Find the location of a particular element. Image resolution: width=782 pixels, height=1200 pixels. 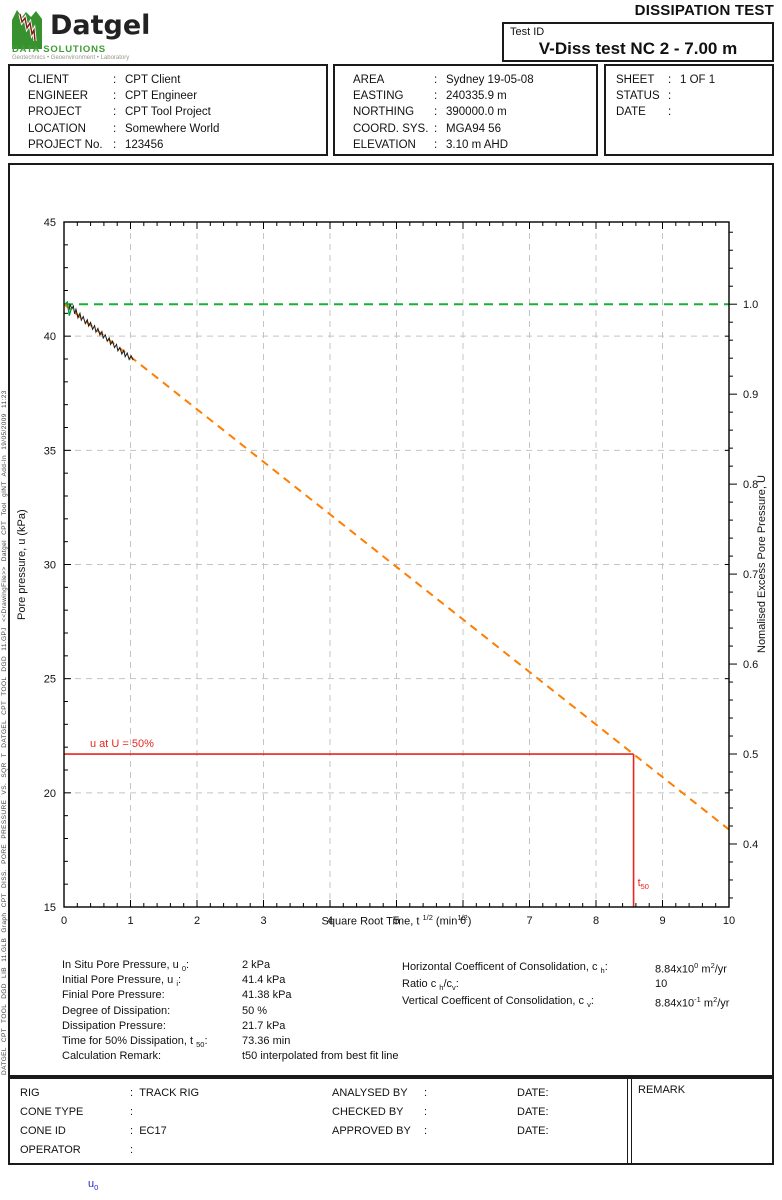

summary-value: 8.84x10-1 m2/yr is located at coordinates (692, 1002).